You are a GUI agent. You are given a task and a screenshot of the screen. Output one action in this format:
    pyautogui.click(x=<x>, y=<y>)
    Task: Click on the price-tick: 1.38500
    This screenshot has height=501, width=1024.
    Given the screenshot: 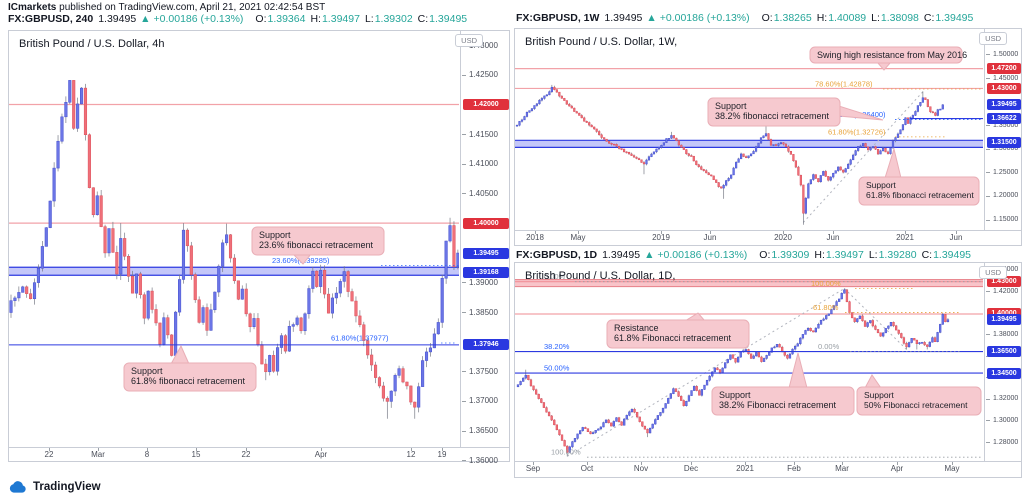 What is the action you would take?
    pyautogui.click(x=479, y=312)
    